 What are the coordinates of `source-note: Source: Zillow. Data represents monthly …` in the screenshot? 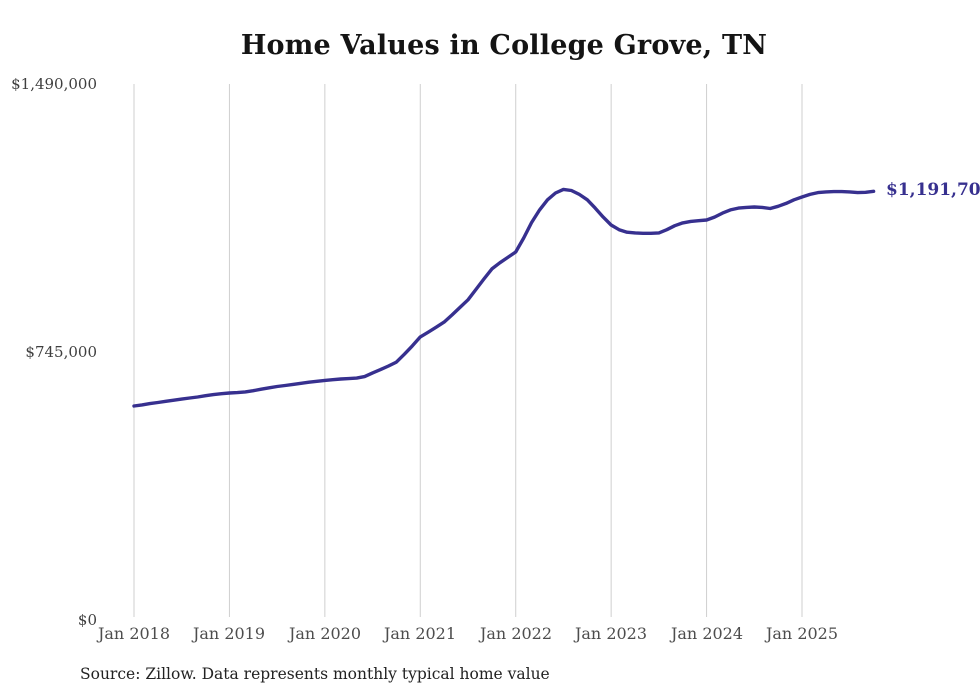 It's located at (315, 674).